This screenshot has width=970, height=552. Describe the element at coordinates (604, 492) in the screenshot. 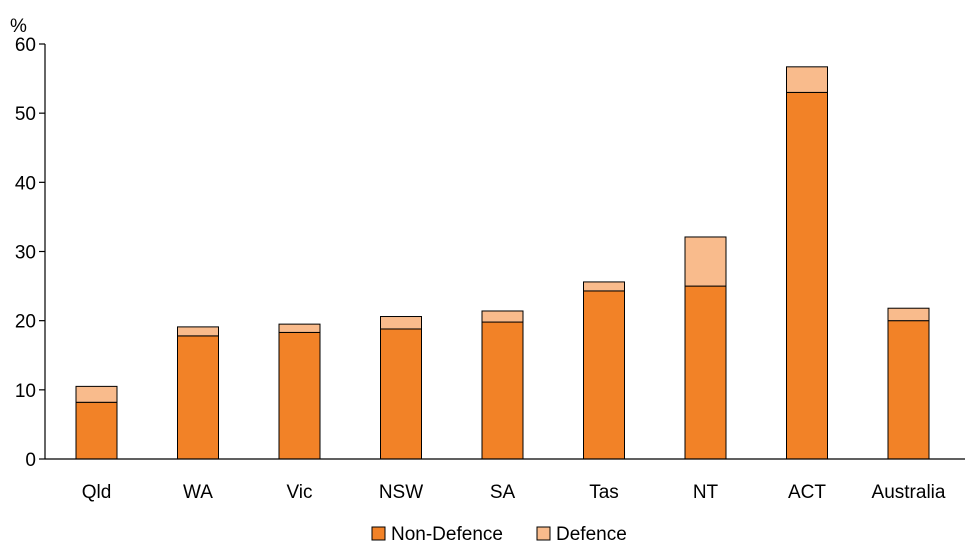

I see `x-tick-label: Tas` at that location.